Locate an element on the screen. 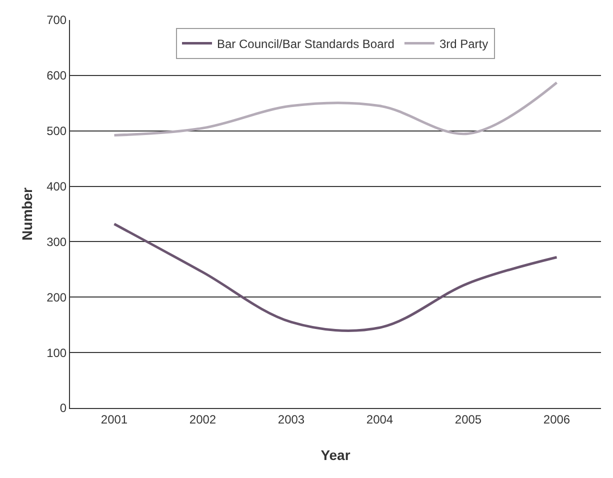 This screenshot has width=613, height=478. x-tick-label: 2003 is located at coordinates (291, 419).